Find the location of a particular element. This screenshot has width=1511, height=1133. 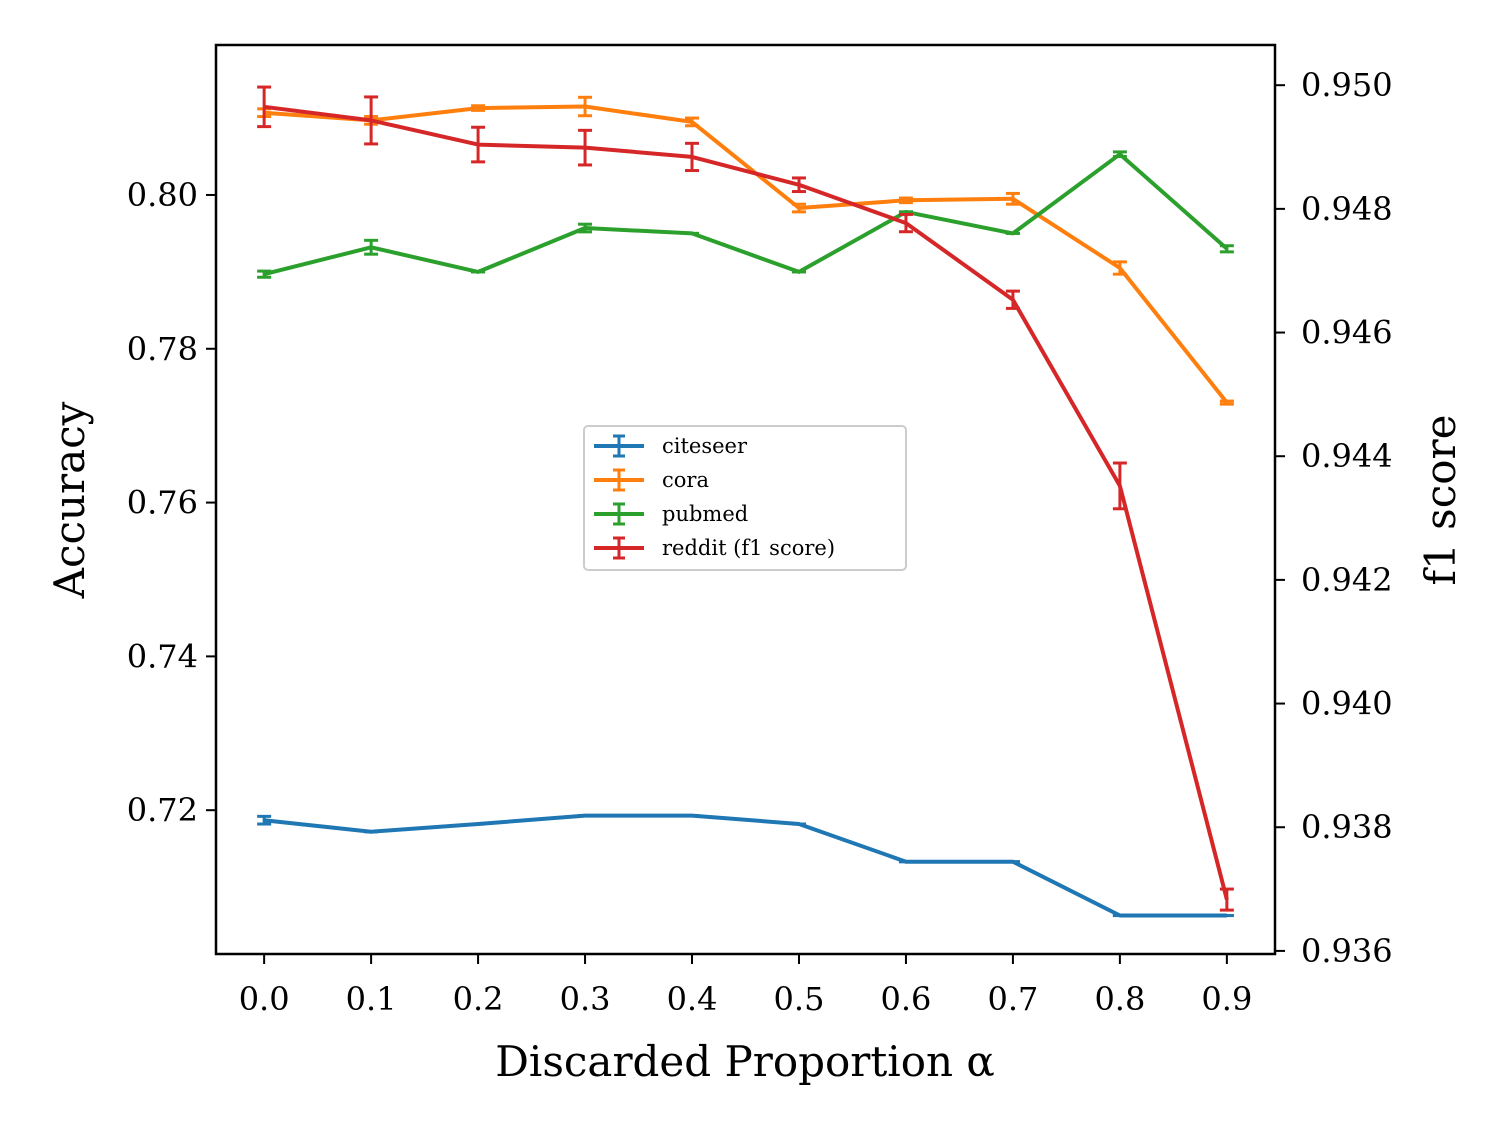

x-tick-label: 0.8 is located at coordinates (1119, 999).